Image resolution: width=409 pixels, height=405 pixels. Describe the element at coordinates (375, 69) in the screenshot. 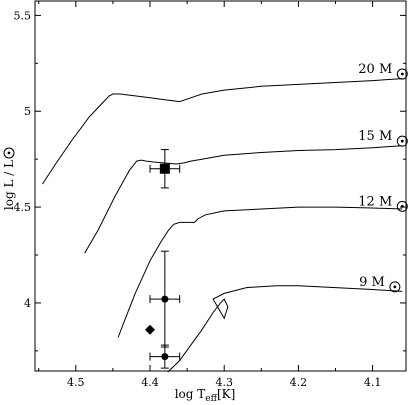

I see `track-mass-label: 20 M` at that location.